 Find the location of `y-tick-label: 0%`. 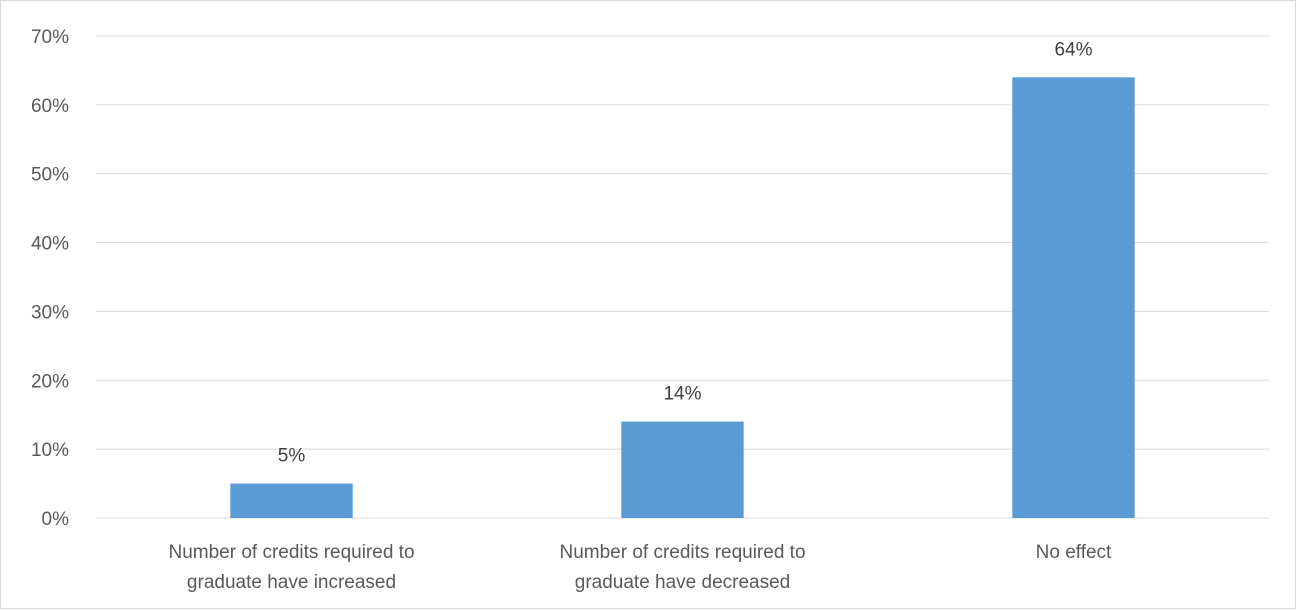

y-tick-label: 0% is located at coordinates (56, 519).